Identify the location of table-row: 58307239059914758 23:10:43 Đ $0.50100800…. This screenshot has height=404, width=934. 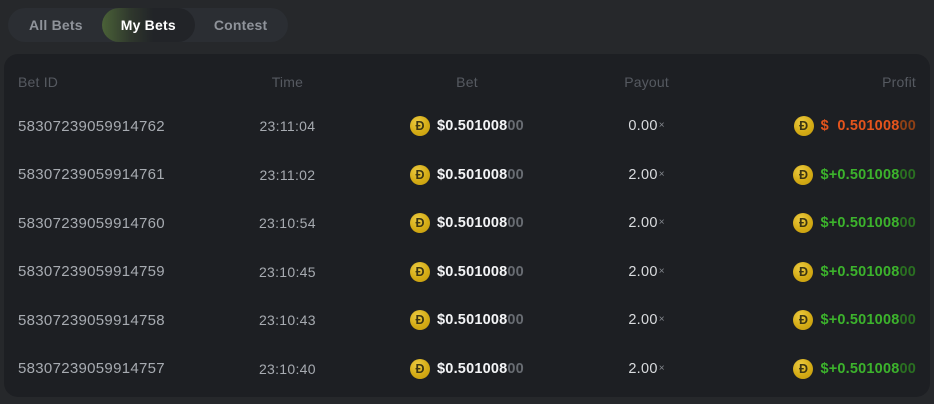
(467, 320).